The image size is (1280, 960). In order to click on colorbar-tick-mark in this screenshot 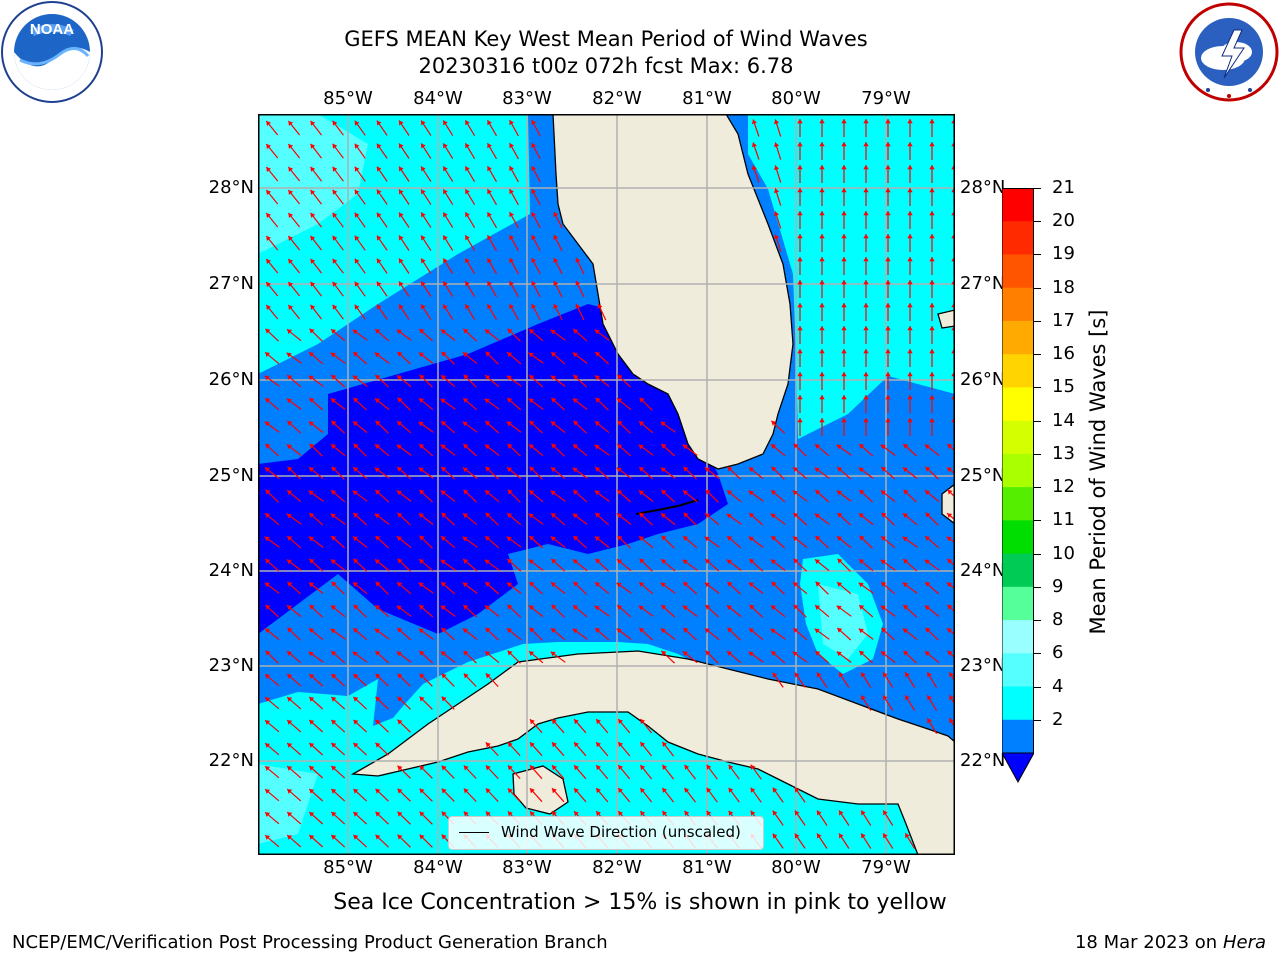, I will do `click(1037, 521)`.